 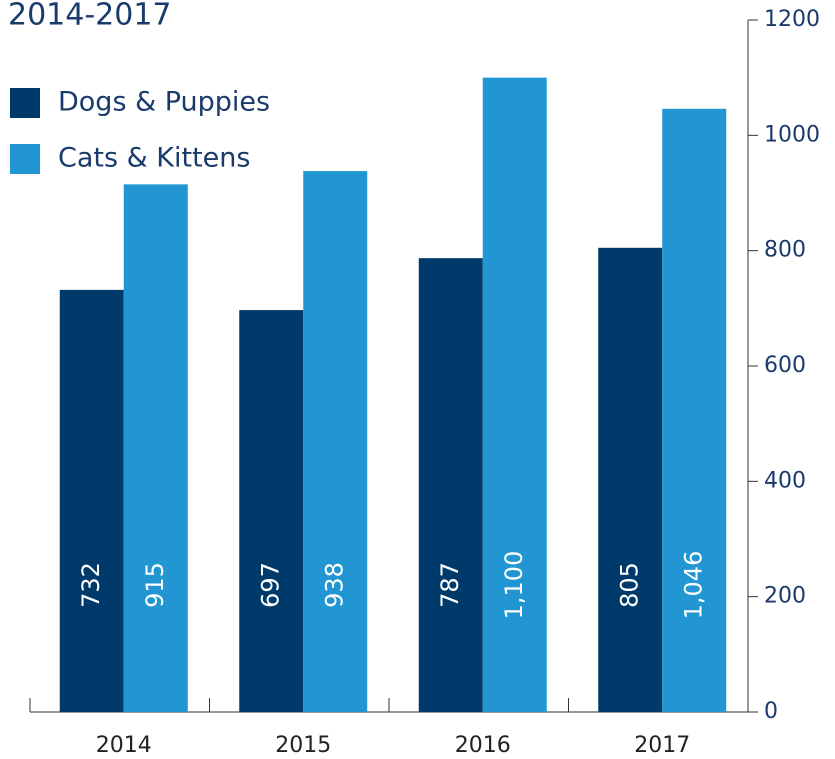 I want to click on value-label: 1,100, so click(x=514, y=585).